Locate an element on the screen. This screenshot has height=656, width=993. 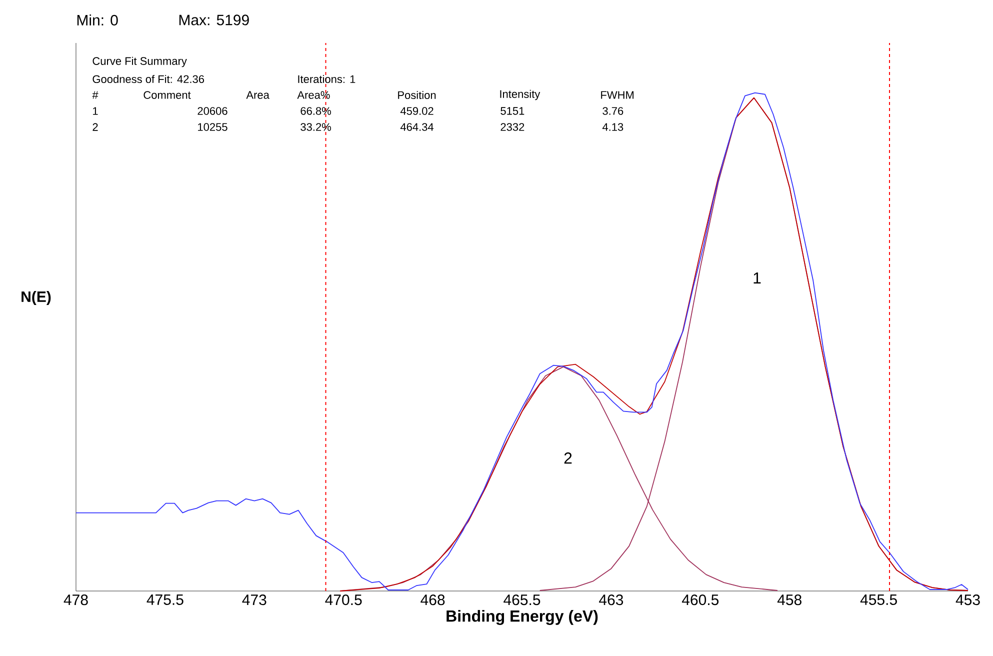
text: Curve Fit Summary is located at coordinates (139, 62).